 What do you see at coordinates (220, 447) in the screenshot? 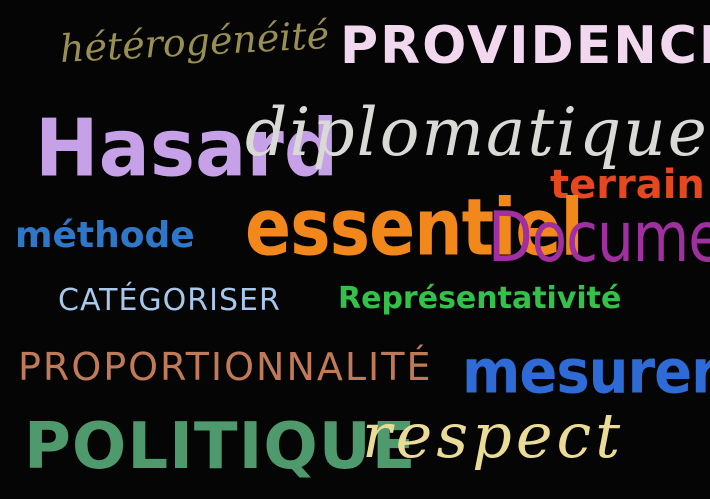
I see `word-politique: POLITIQUE` at bounding box center [220, 447].